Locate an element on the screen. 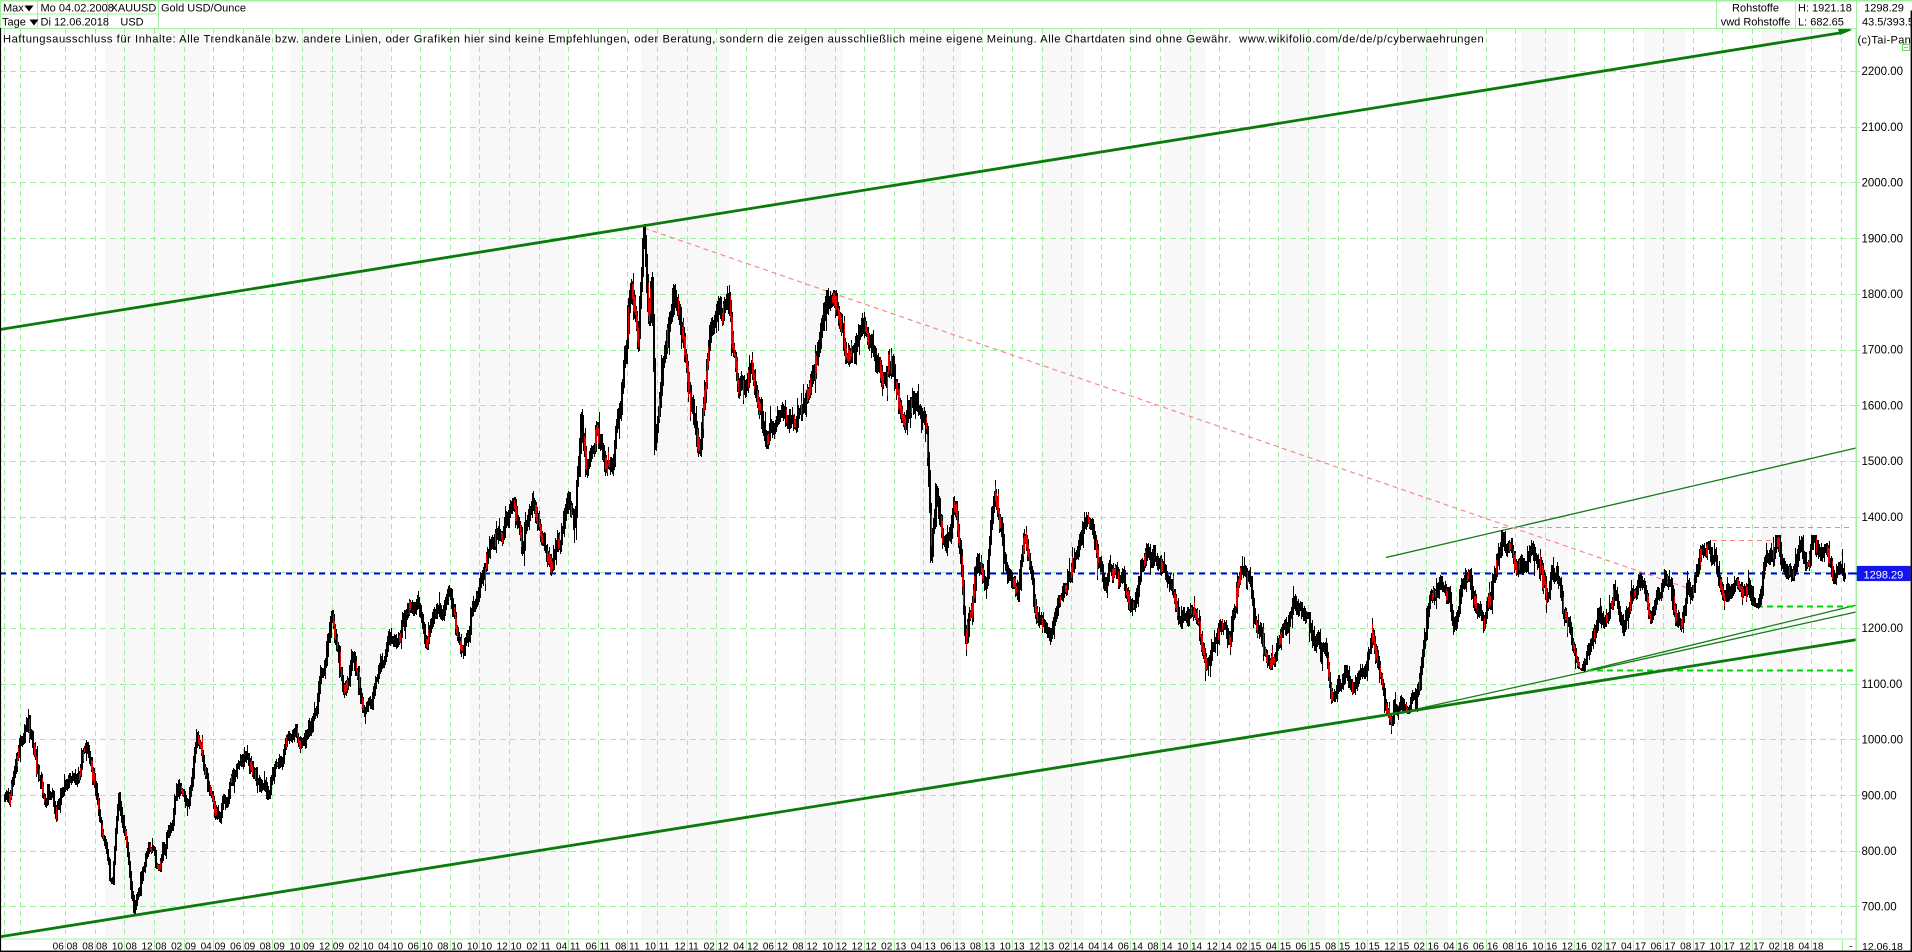 The width and height of the screenshot is (1912, 952). svg-text: 04 15 is located at coordinates (1278, 947).